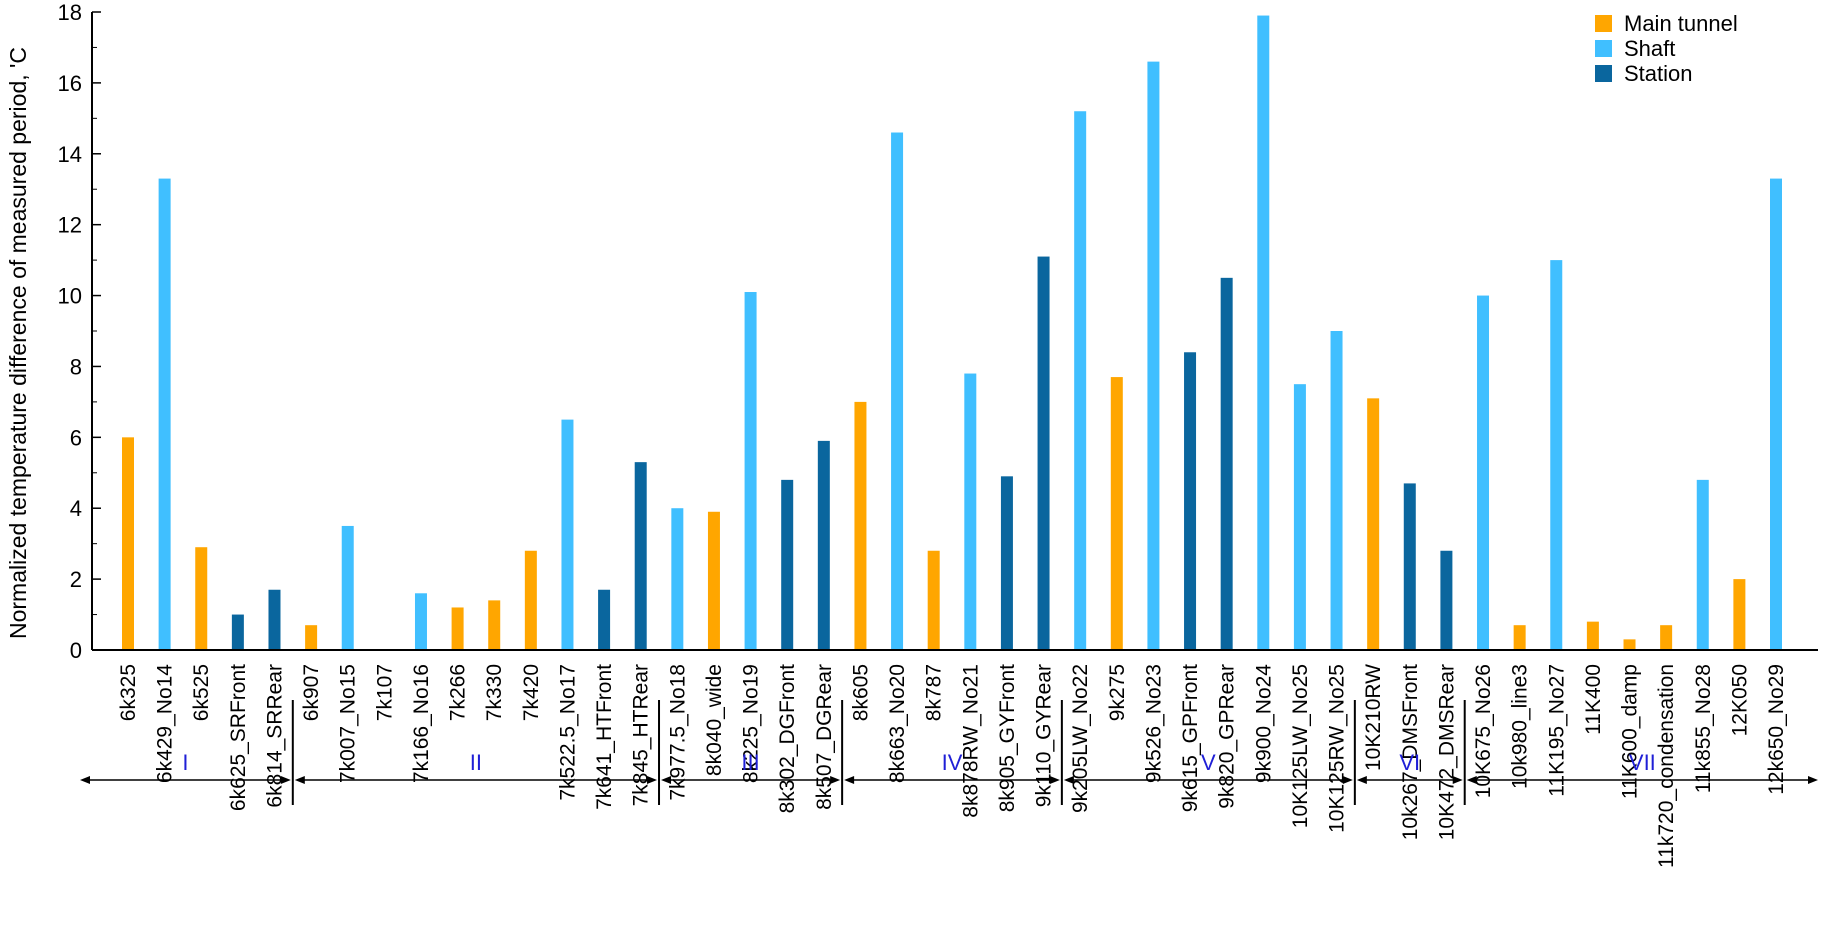  Describe the element at coordinates (787, 739) in the screenshot. I see `category-label: 8k302_DGFront` at that location.